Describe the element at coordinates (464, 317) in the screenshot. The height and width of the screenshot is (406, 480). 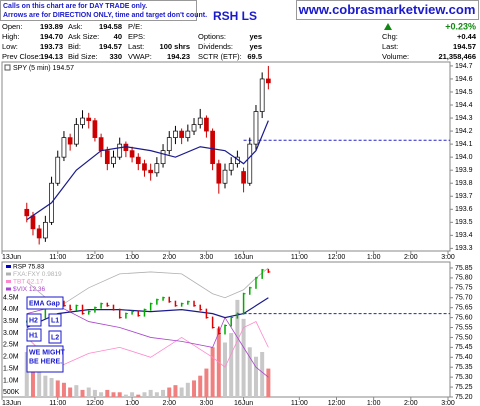
I see `y-tick-label: 75.60` at that location.